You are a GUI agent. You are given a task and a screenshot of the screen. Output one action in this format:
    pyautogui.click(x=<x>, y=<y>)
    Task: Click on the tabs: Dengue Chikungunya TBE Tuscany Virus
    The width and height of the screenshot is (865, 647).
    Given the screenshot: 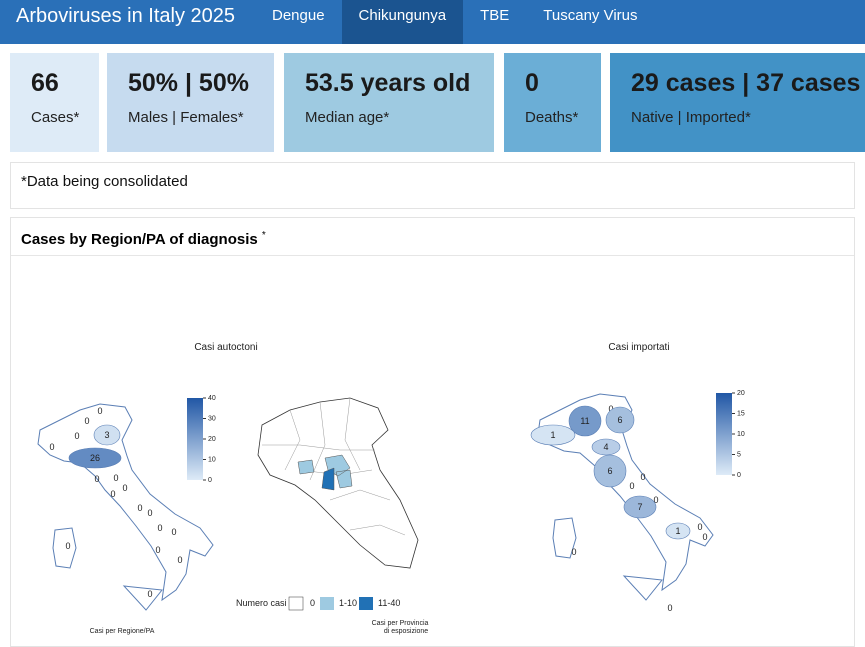 What is the action you would take?
    pyautogui.click(x=455, y=22)
    